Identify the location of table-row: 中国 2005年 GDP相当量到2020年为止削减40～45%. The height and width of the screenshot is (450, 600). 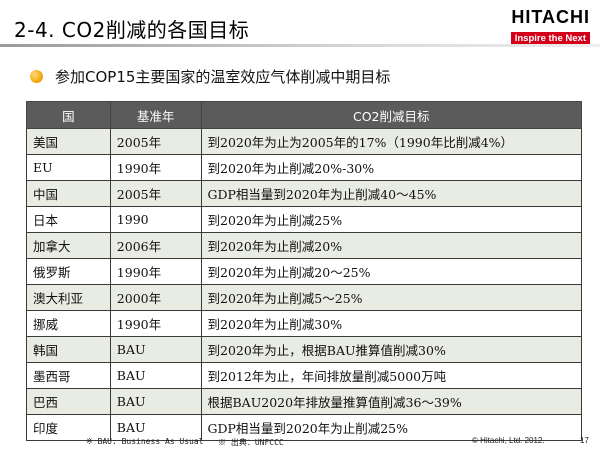
(304, 193).